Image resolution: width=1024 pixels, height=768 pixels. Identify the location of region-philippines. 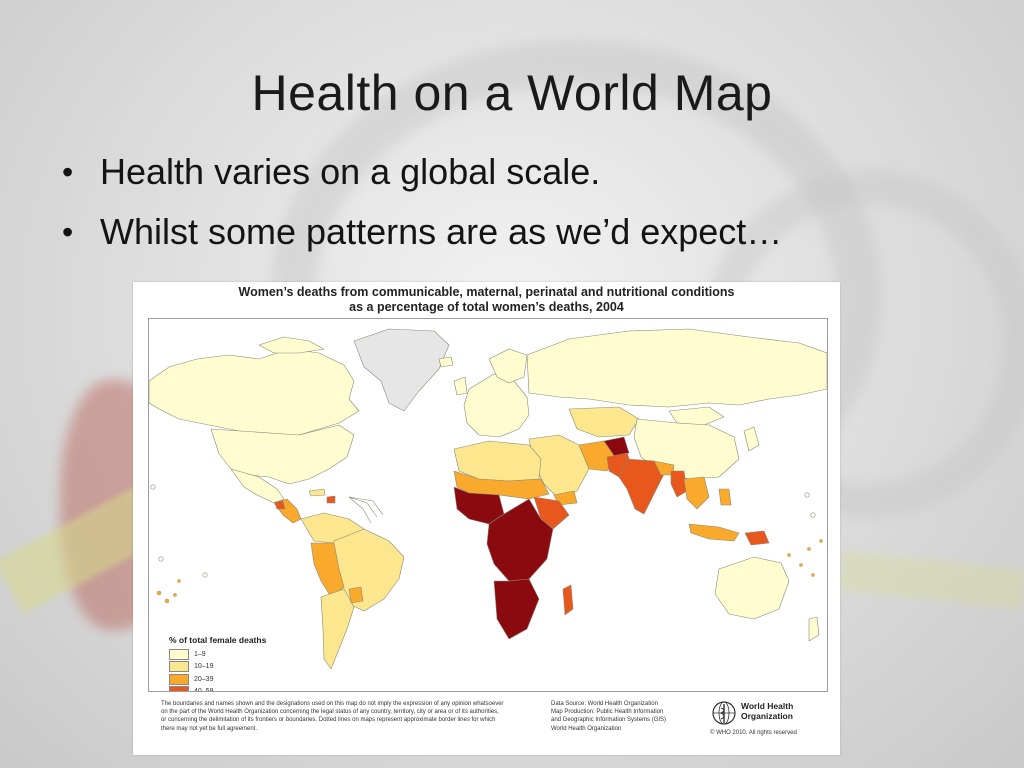
(725, 497).